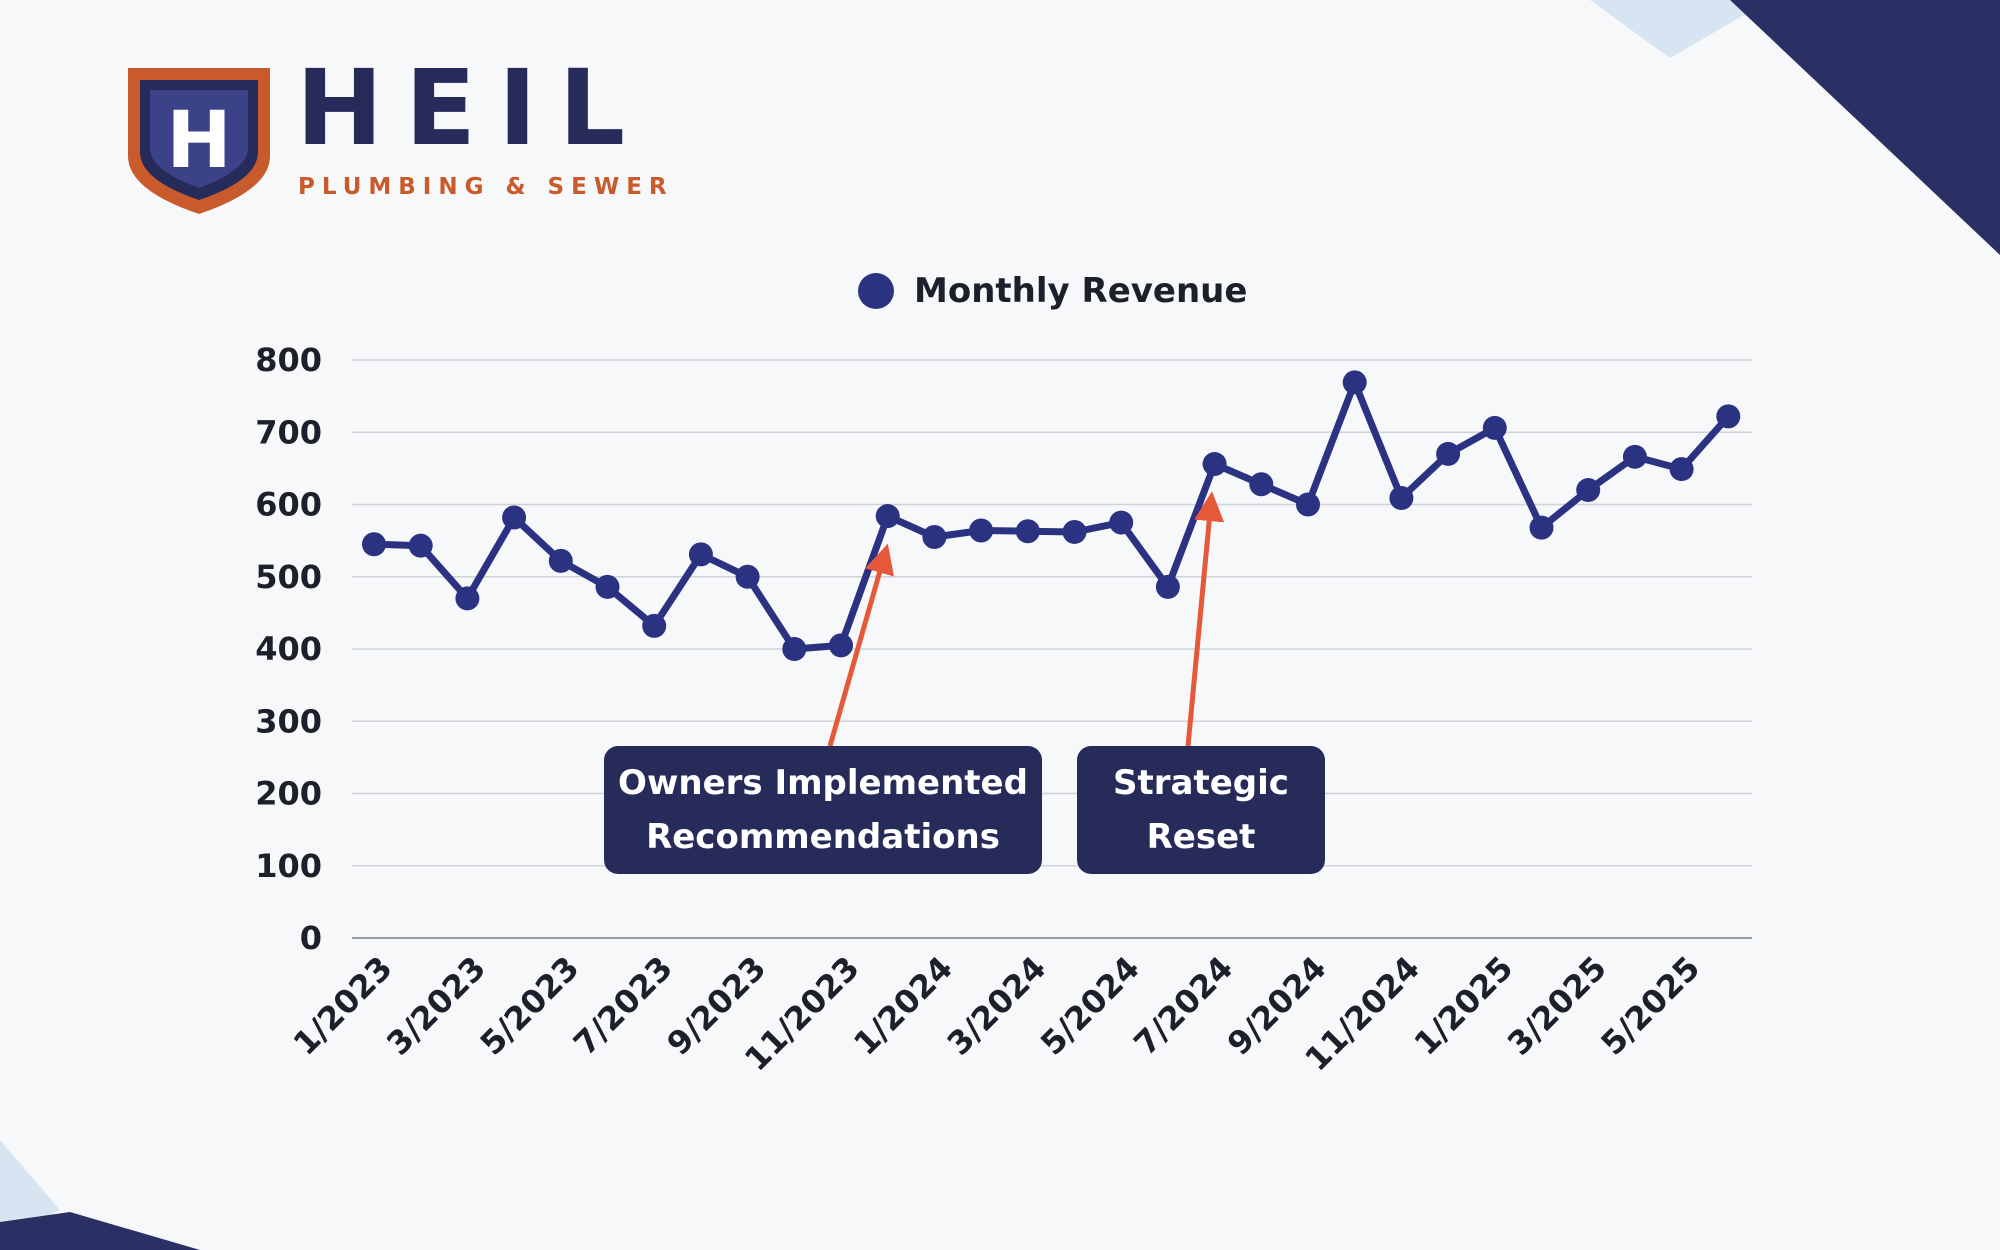  I want to click on corner-accent-dark, so click(1865, 127).